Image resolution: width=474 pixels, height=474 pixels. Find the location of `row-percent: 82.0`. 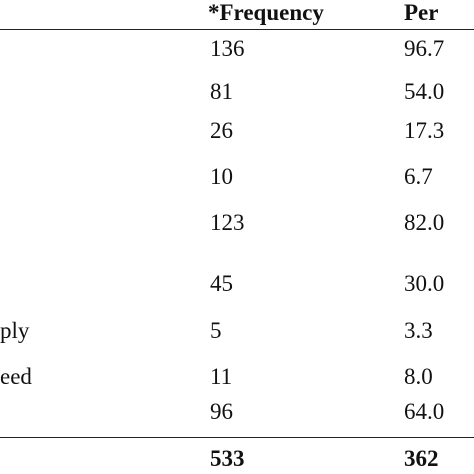

row-percent: 82.0 is located at coordinates (424, 222).